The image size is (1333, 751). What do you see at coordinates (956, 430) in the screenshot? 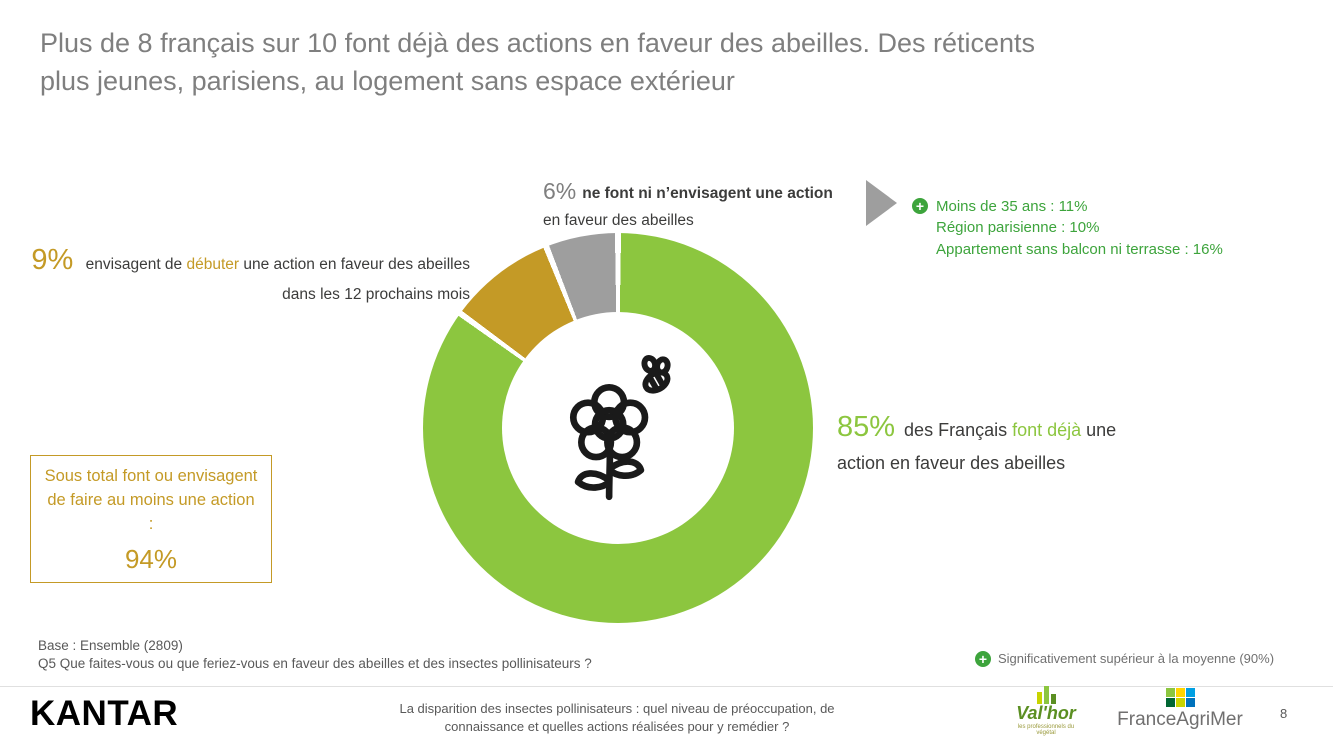
I see `callout-85pct-text-1: des Français` at bounding box center [956, 430].